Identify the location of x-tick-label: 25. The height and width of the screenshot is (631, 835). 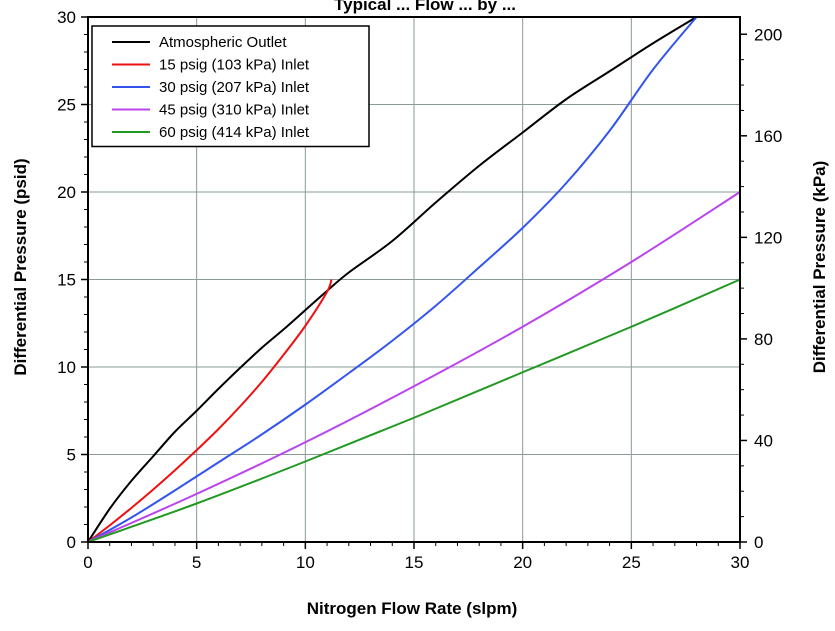
(631, 562).